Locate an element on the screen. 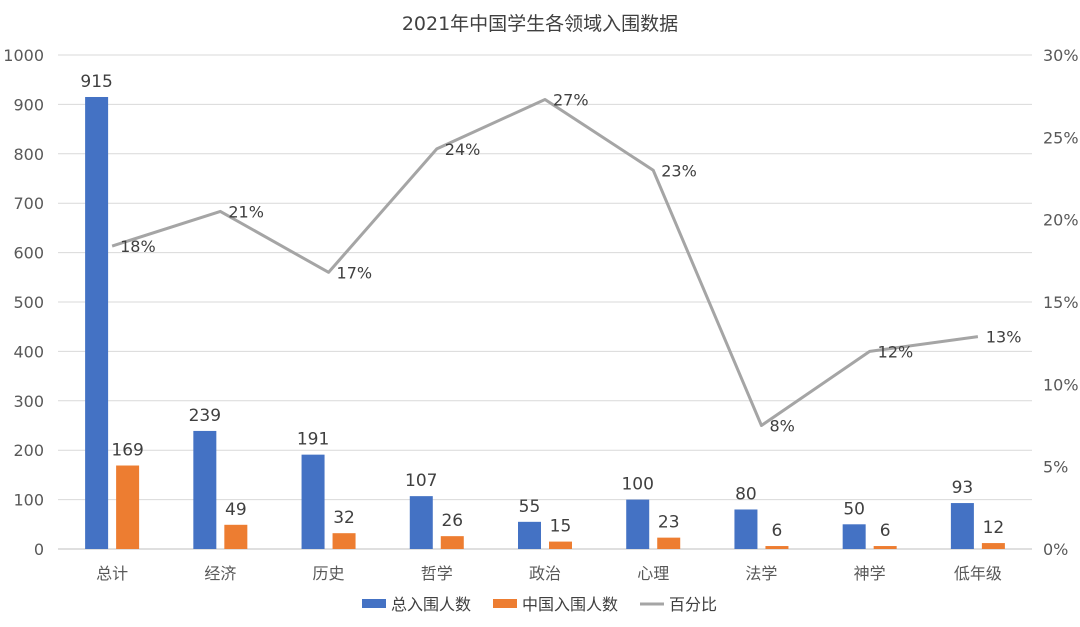 This screenshot has width=1080, height=627. y-tick-label: 800 is located at coordinates (28, 154).